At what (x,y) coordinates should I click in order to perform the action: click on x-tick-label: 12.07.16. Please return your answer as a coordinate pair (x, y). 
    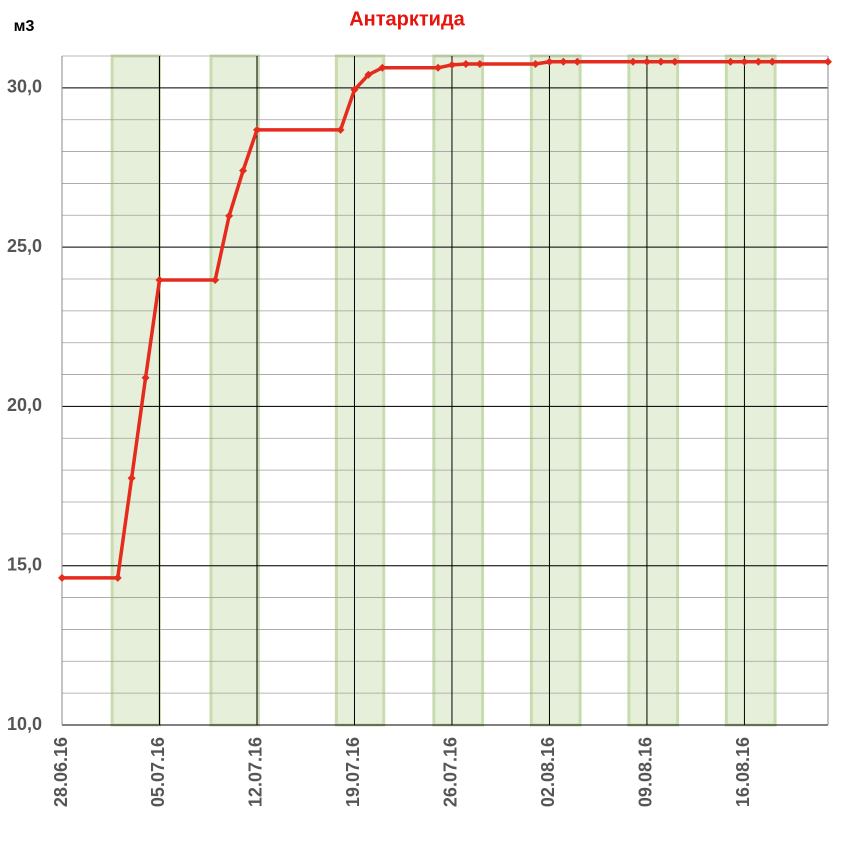
    Looking at the image, I should click on (256, 772).